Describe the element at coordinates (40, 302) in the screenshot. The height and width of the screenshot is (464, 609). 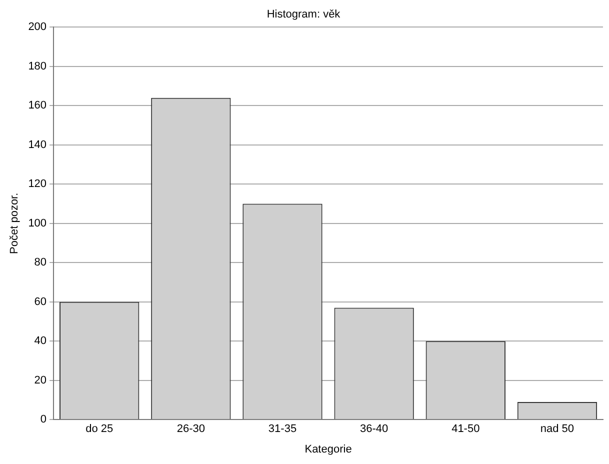
I see `y-tick-label: 60` at that location.